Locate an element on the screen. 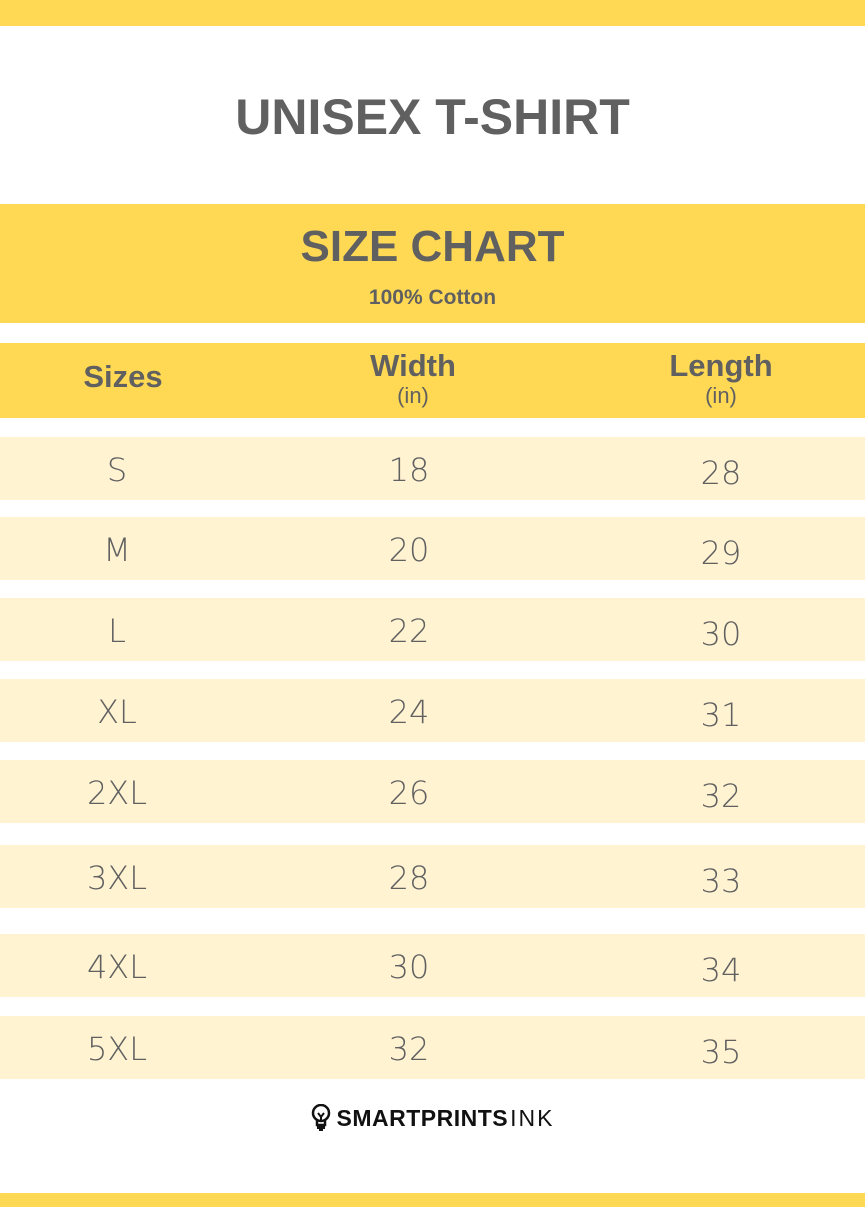 The height and width of the screenshot is (1207, 865). cell-width: 24 is located at coordinates (409, 712).